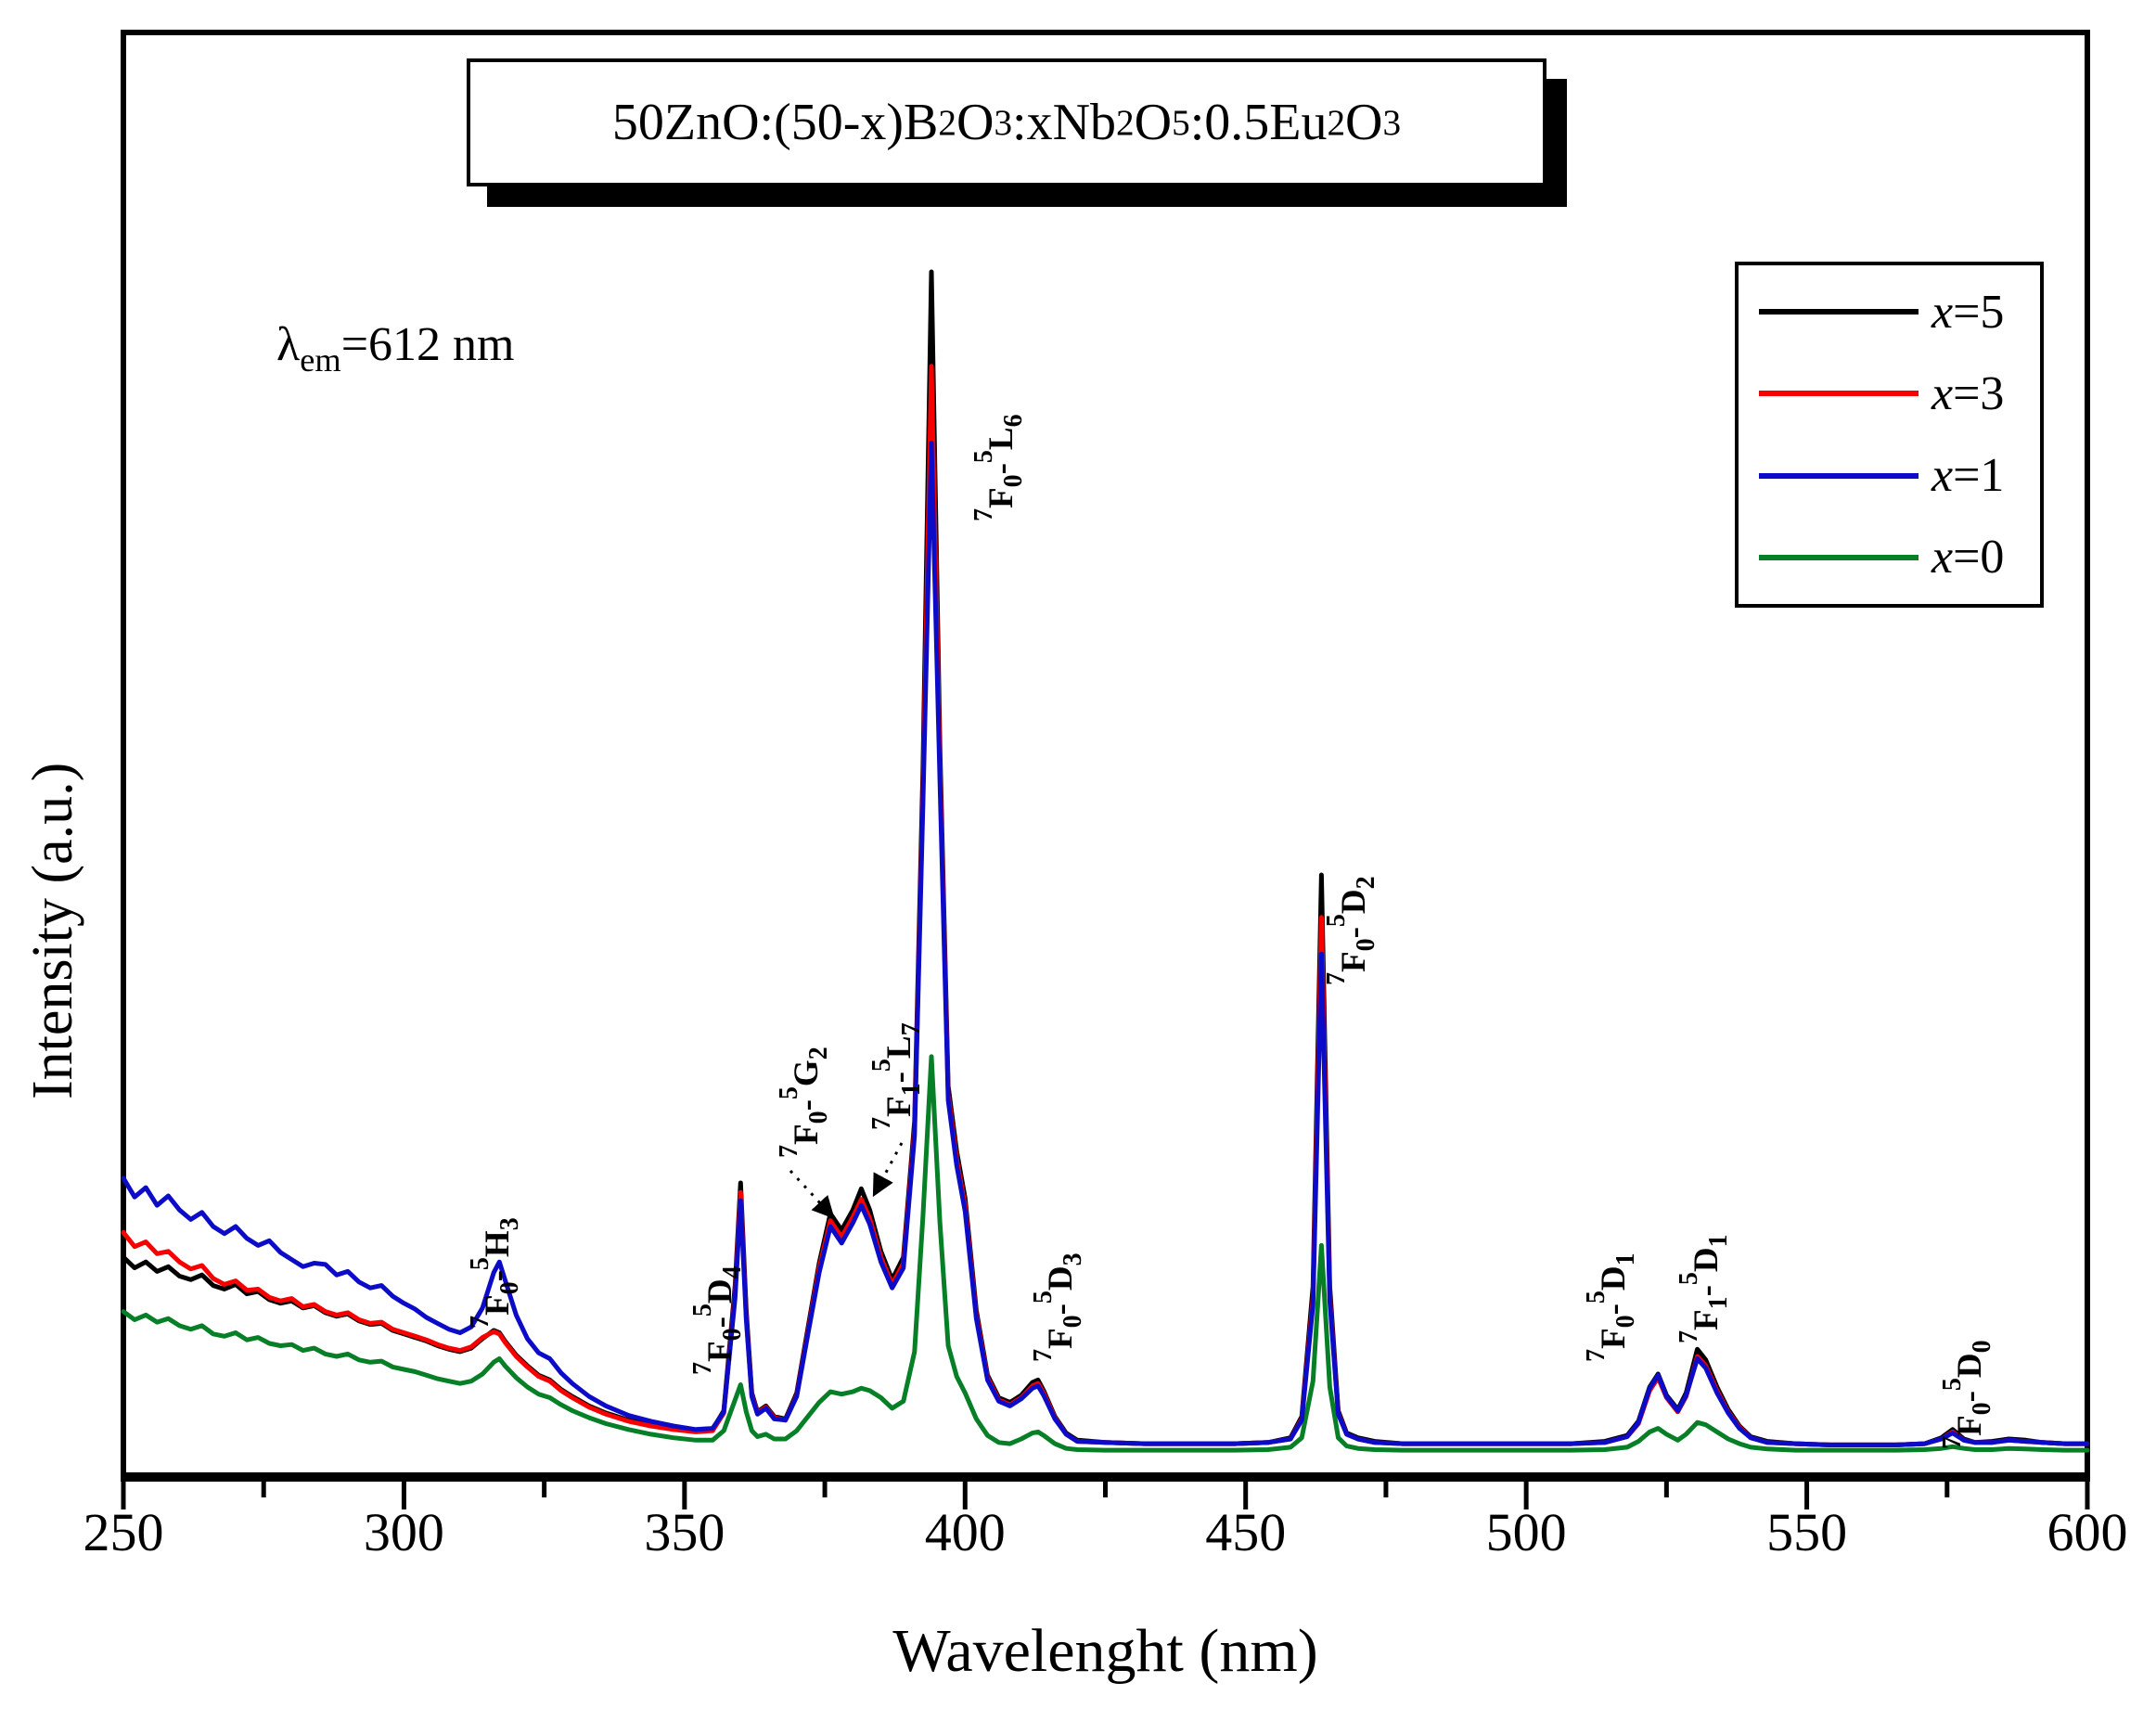 The width and height of the screenshot is (2156, 1721). I want to click on excitation-wavelength-annotation: λem=612 nm, so click(395, 348).